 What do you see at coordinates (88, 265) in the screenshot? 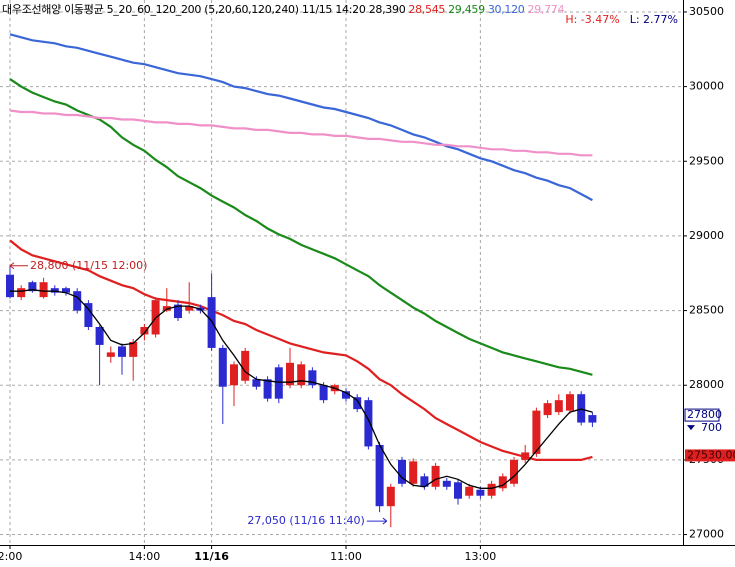
I see `annotation: 28,800 (11/15 12:00)` at bounding box center [88, 265].